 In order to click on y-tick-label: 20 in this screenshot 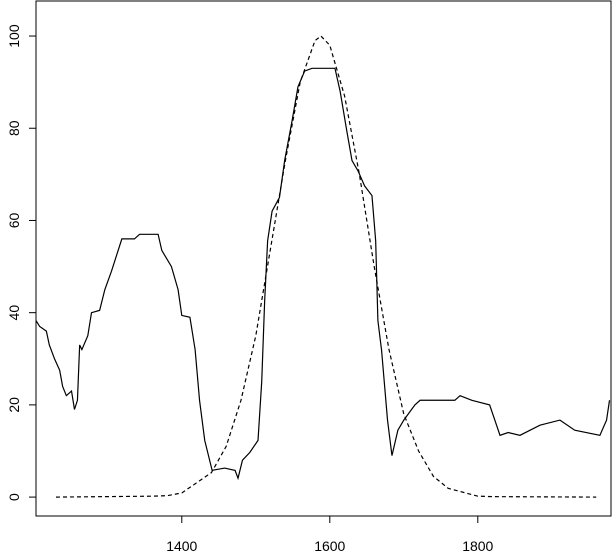, I will do `click(14, 405)`.